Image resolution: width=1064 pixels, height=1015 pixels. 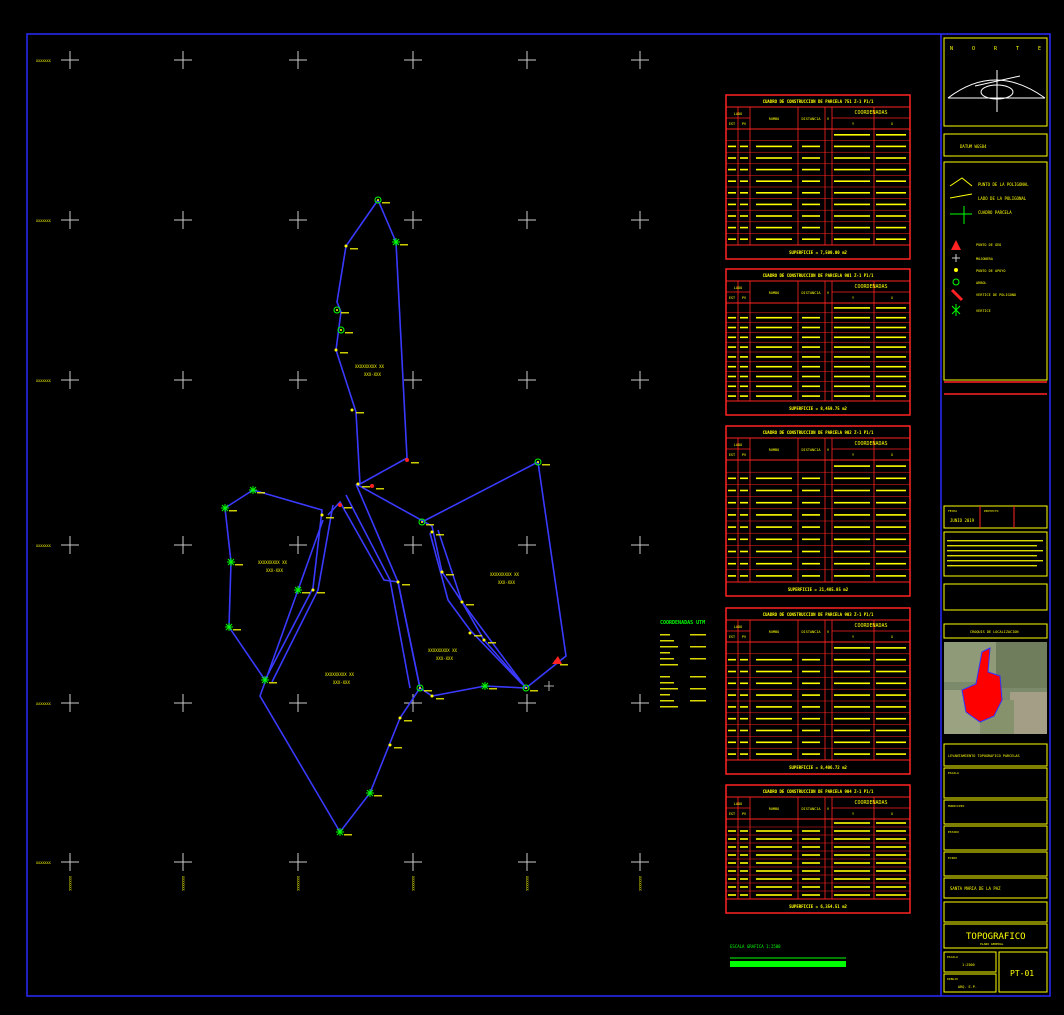 What do you see at coordinates (818, 252) in the screenshot?
I see `table-area: SUPERFICIE = 7,500.00 m2` at bounding box center [818, 252].